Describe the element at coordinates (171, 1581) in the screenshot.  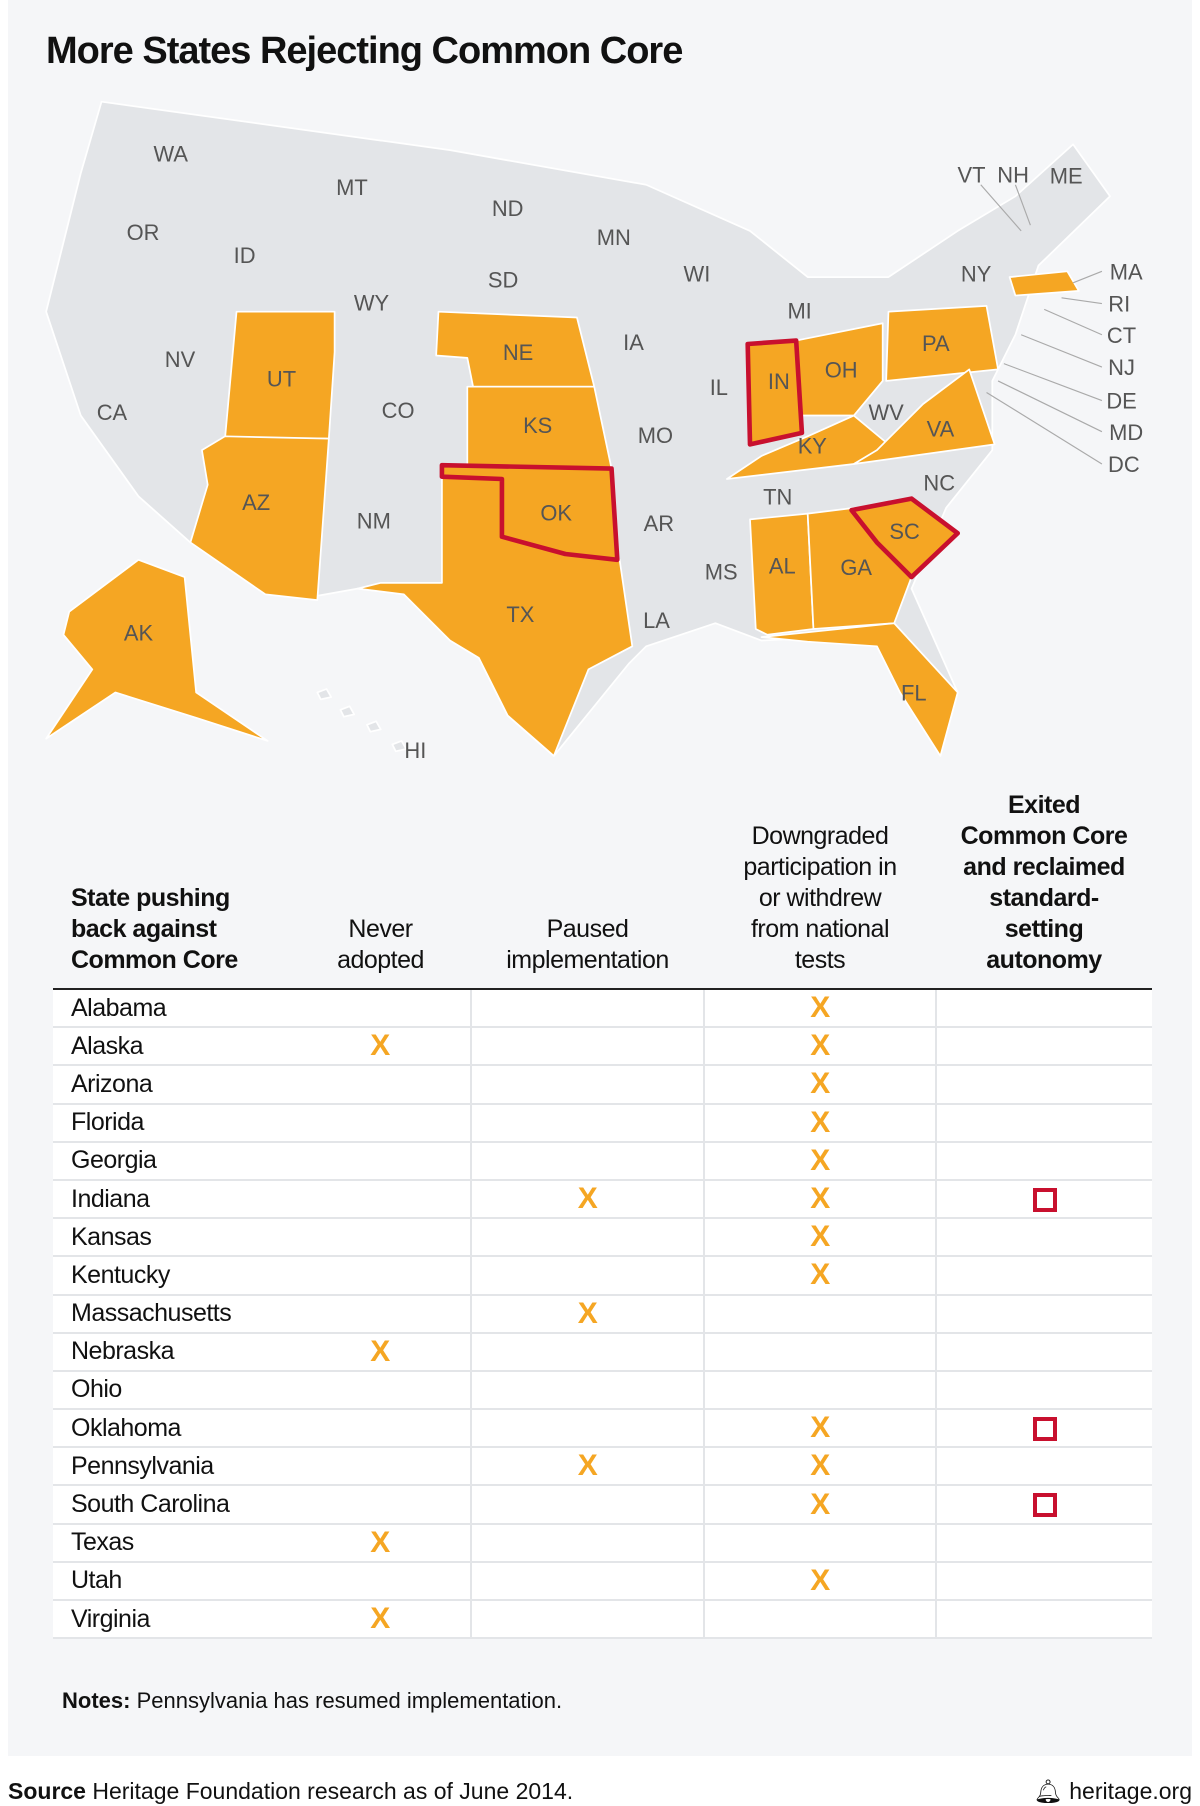
I see `state-name: Utah` at that location.